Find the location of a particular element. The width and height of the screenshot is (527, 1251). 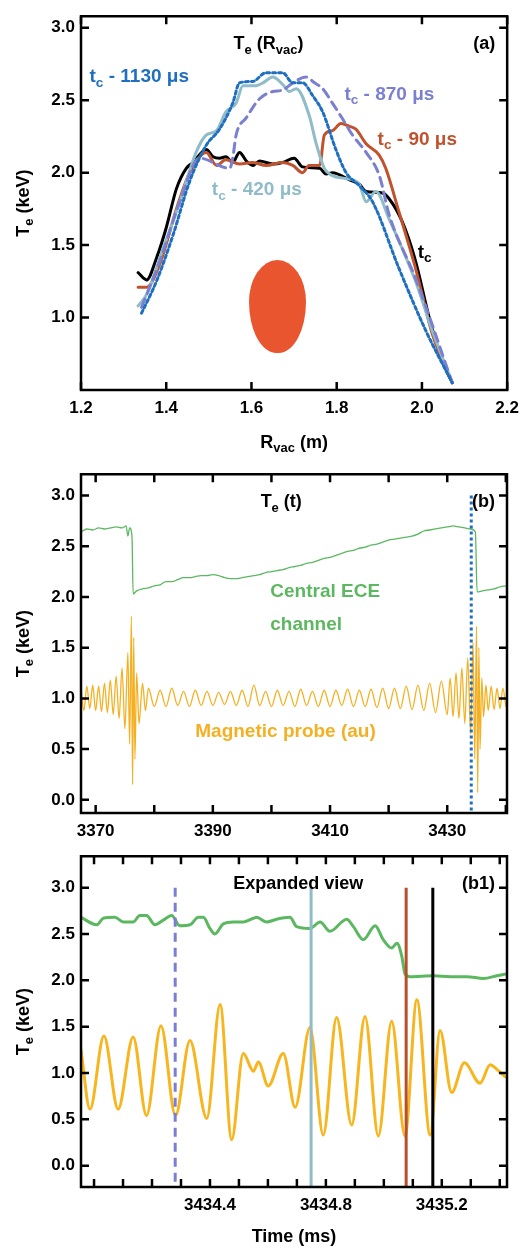

x-tick-label: 3434.8 is located at coordinates (325, 1204).